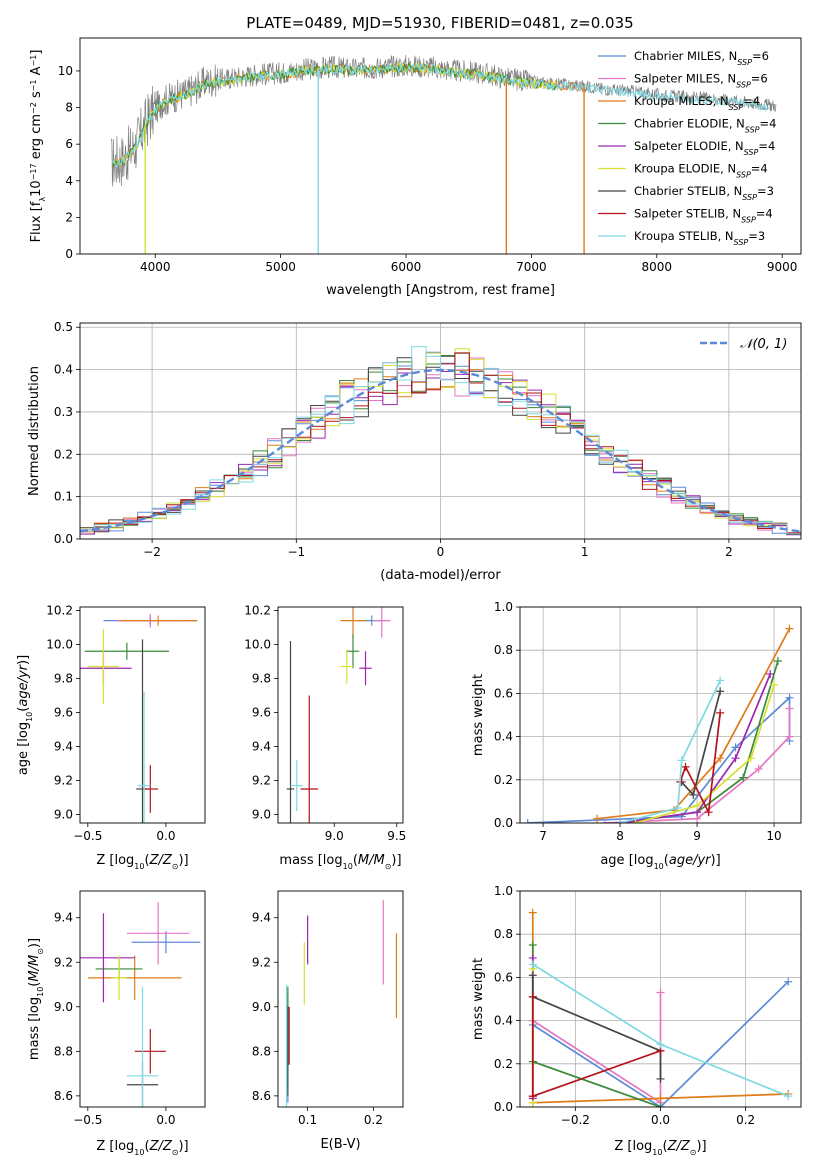 Image resolution: width=819 pixels, height=1170 pixels. Describe the element at coordinates (440, 290) in the screenshot. I see `x-axis-label: wavelength [Angstrom, rest frame]` at that location.